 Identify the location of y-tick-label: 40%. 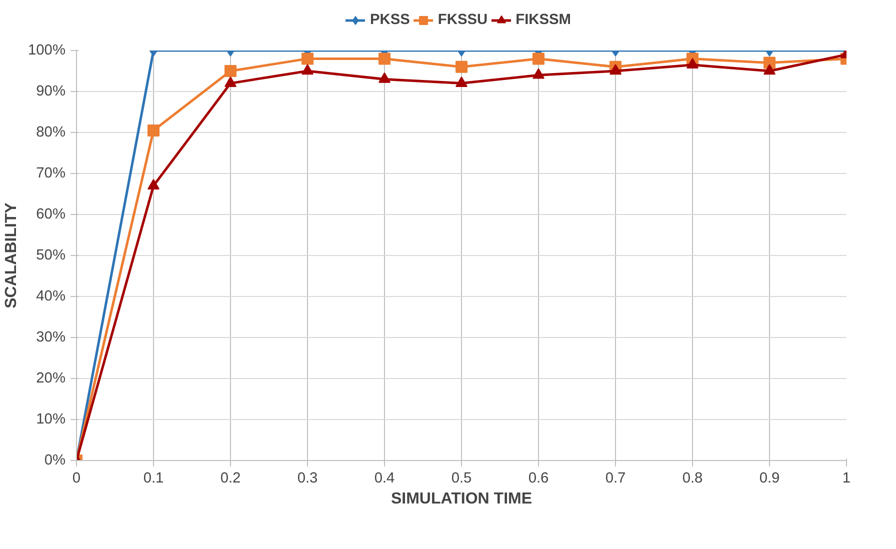
(51, 296).